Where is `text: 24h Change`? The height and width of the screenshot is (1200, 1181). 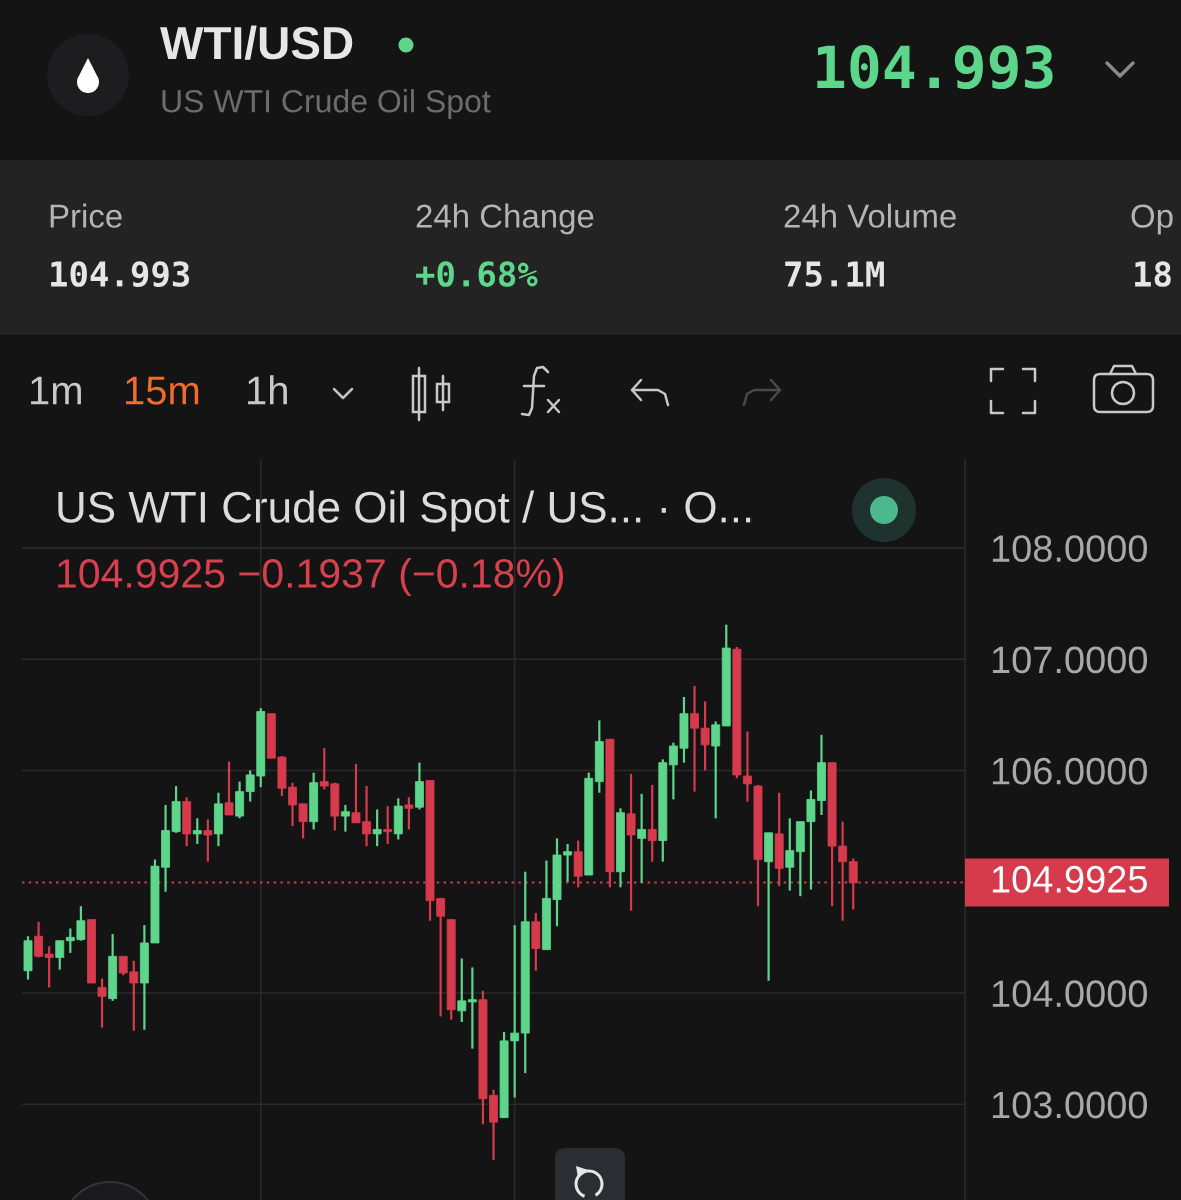 text: 24h Change is located at coordinates (505, 219).